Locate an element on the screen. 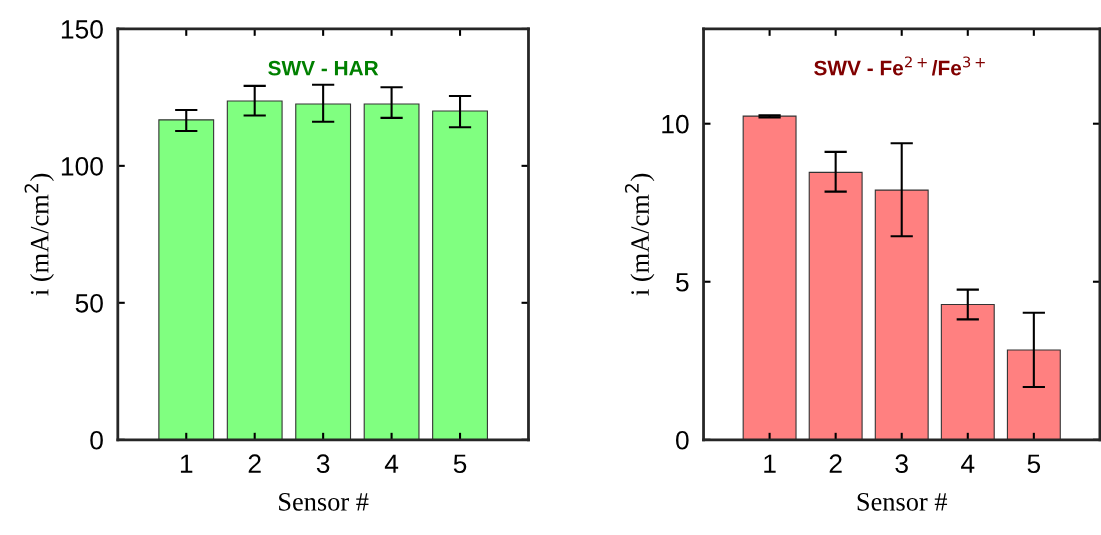 The height and width of the screenshot is (535, 1101). text: SWV - HAR is located at coordinates (323, 68).